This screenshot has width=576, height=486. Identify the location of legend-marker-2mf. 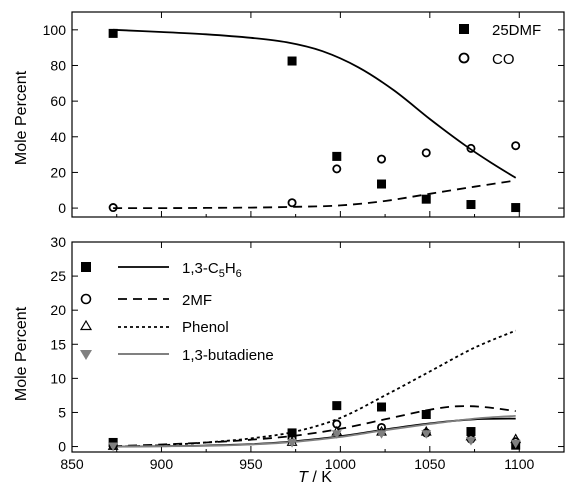
(86, 299).